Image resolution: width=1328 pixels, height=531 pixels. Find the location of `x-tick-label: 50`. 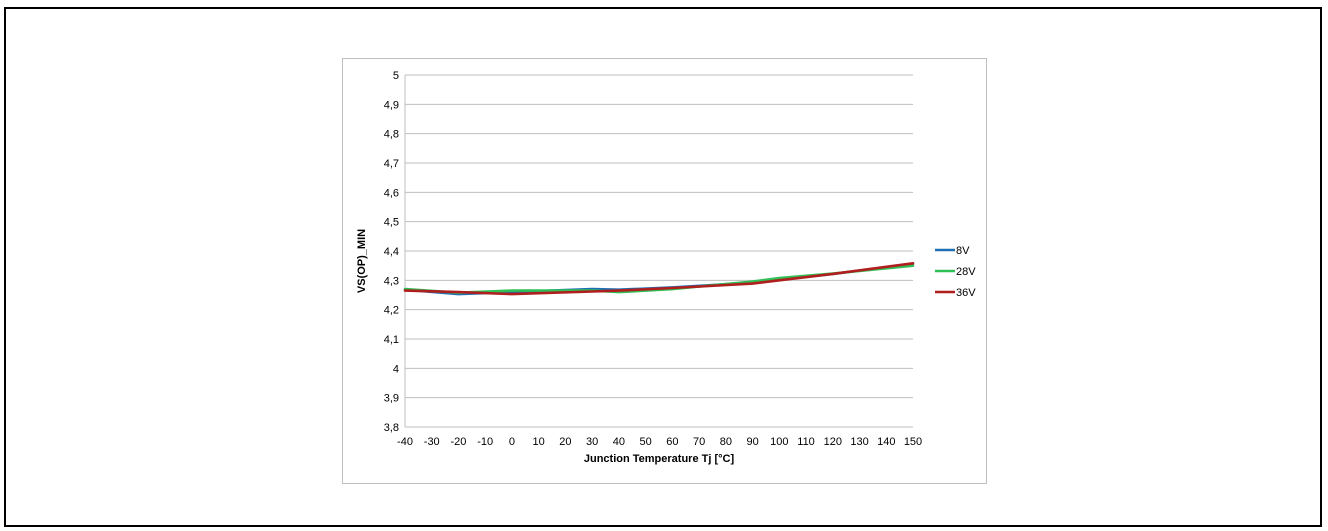

x-tick-label: 50 is located at coordinates (646, 442).